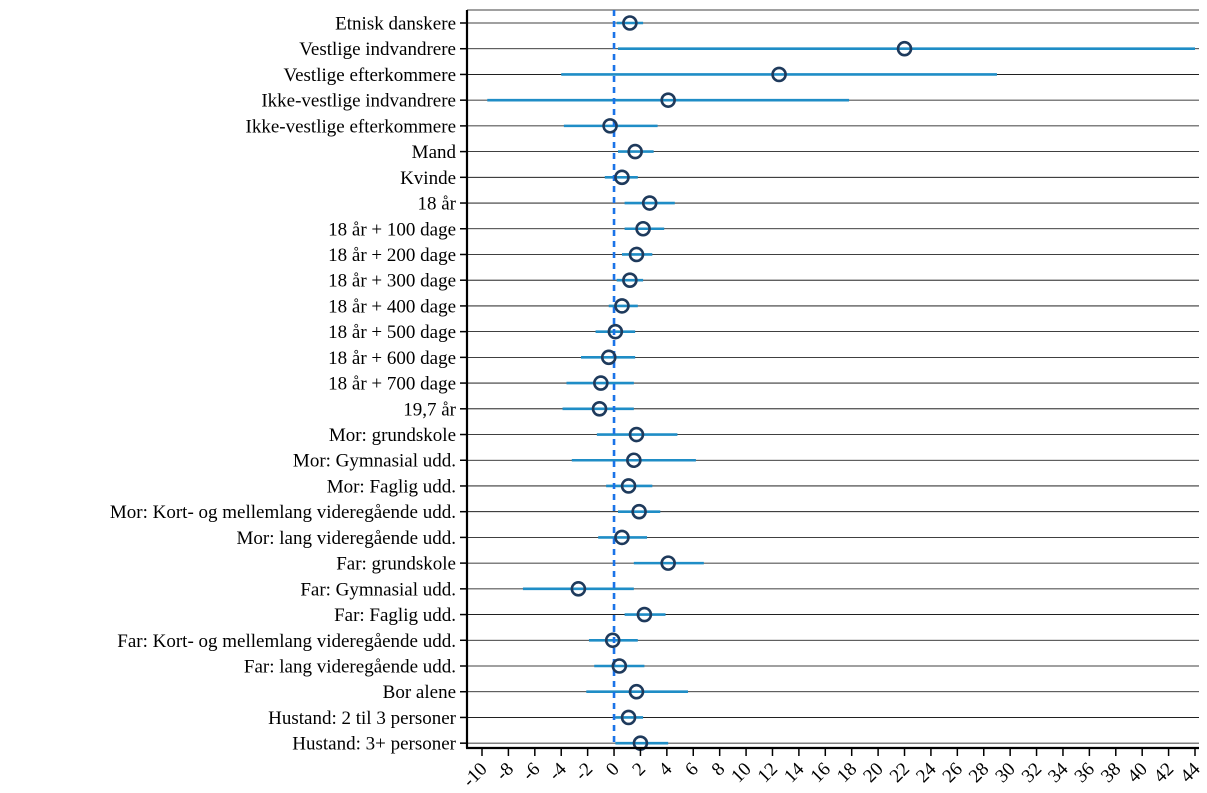  I want to click on category-label: Hustand: 3+ personer, so click(374, 744).